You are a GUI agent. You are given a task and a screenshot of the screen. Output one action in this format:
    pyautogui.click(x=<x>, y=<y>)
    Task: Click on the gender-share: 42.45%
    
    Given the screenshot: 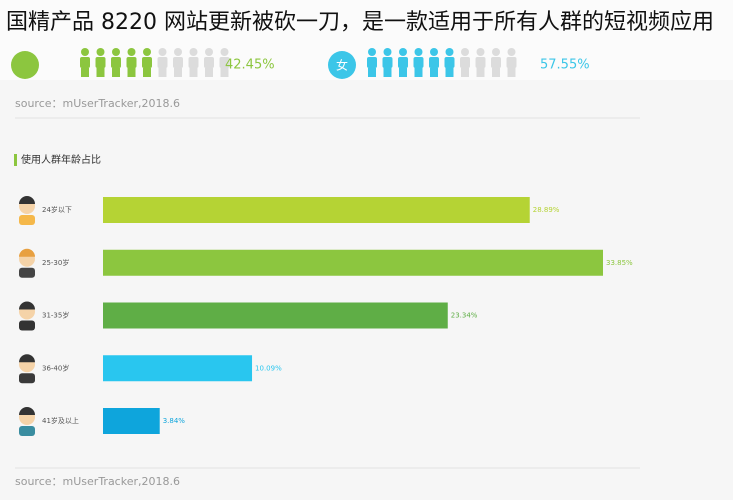 What is the action you would take?
    pyautogui.click(x=250, y=65)
    